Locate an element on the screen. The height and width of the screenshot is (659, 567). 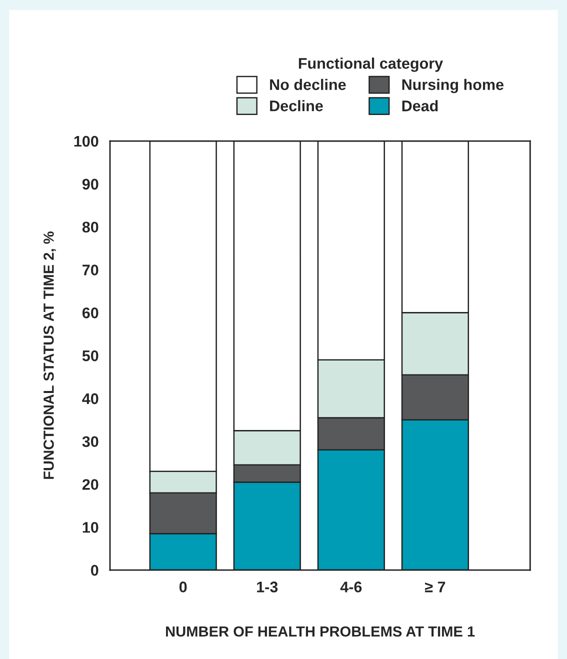
legend-title: Functional category is located at coordinates (370, 65).